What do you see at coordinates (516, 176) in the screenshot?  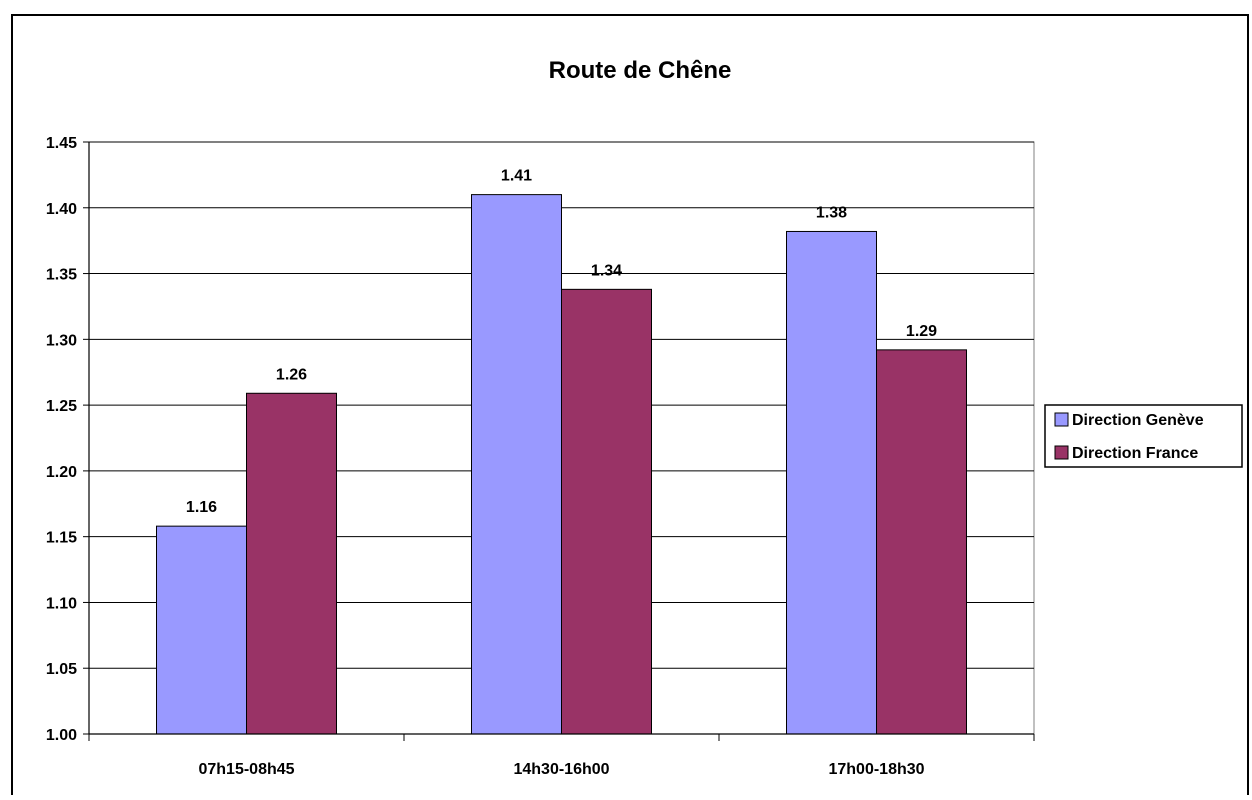 I see `bar-value-label: 1.41` at bounding box center [516, 176].